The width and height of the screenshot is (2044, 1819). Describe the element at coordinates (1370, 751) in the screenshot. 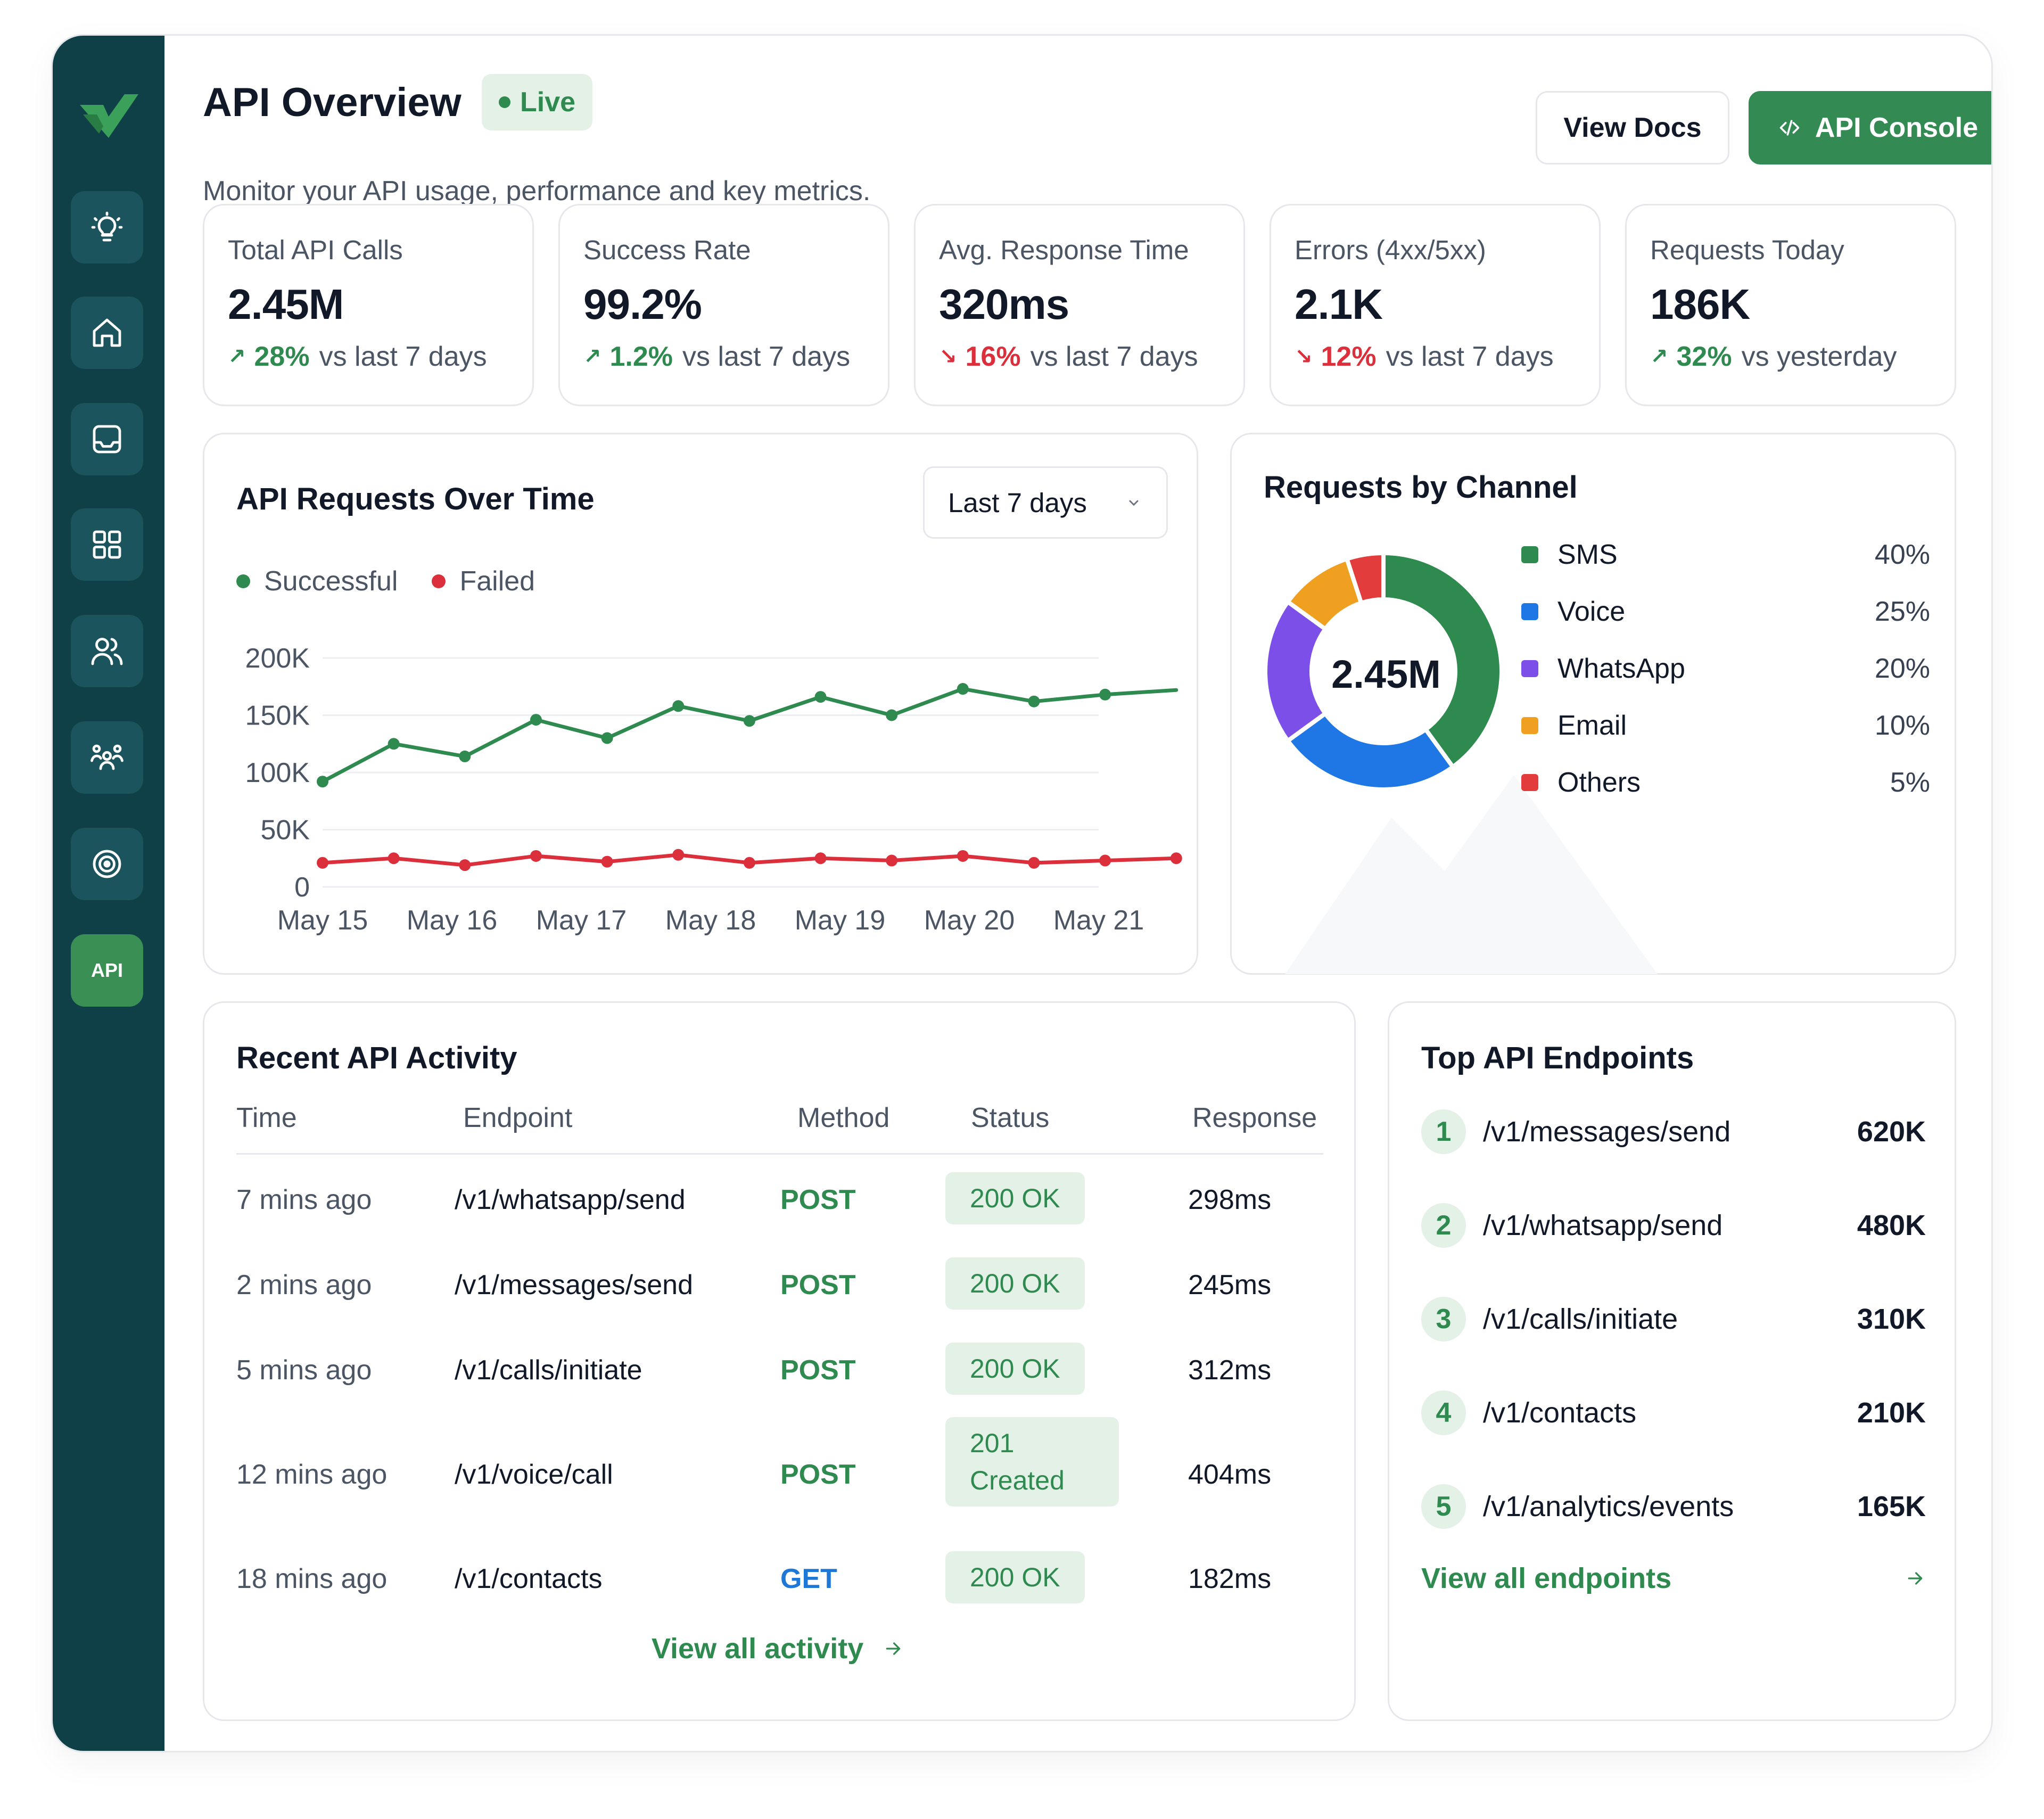

I see `donut-slice-voice` at that location.